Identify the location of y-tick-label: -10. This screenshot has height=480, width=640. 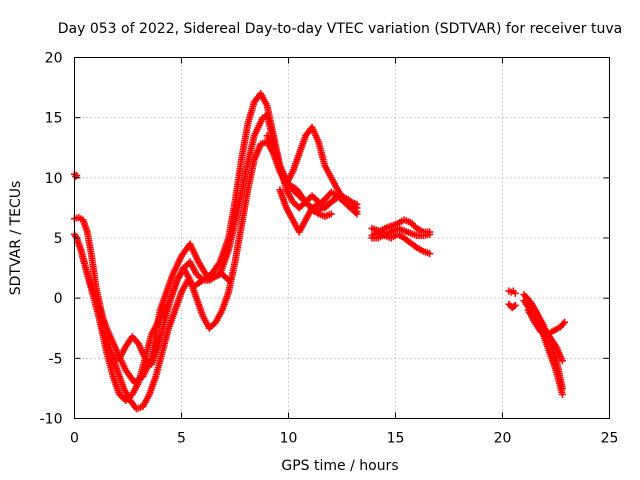
(51, 420).